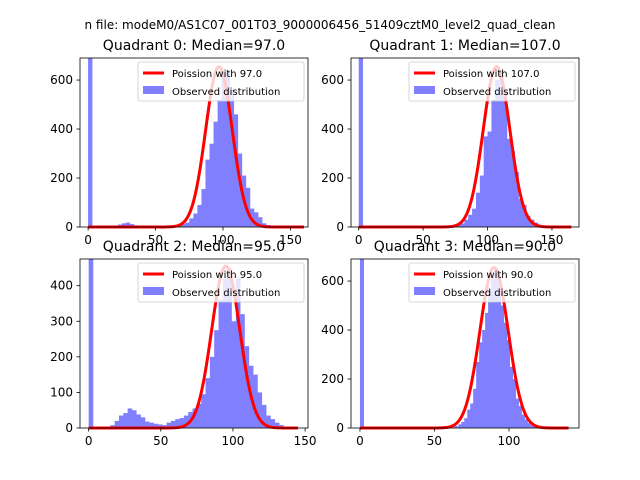  Describe the element at coordinates (89, 441) in the screenshot. I see `x-tick-label: 0` at that location.